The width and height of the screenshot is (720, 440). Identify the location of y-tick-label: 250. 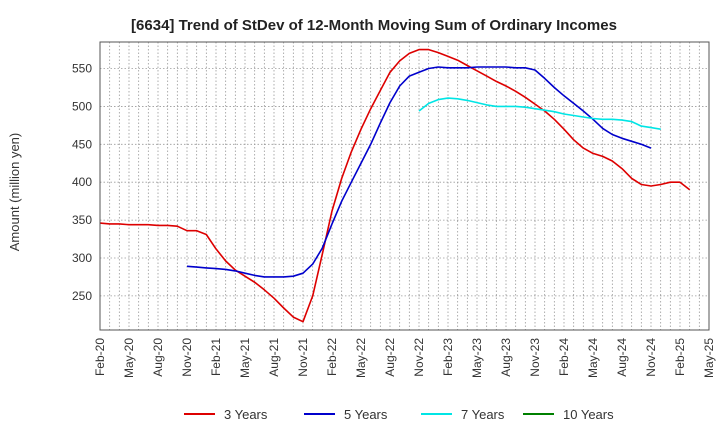
(82, 296).